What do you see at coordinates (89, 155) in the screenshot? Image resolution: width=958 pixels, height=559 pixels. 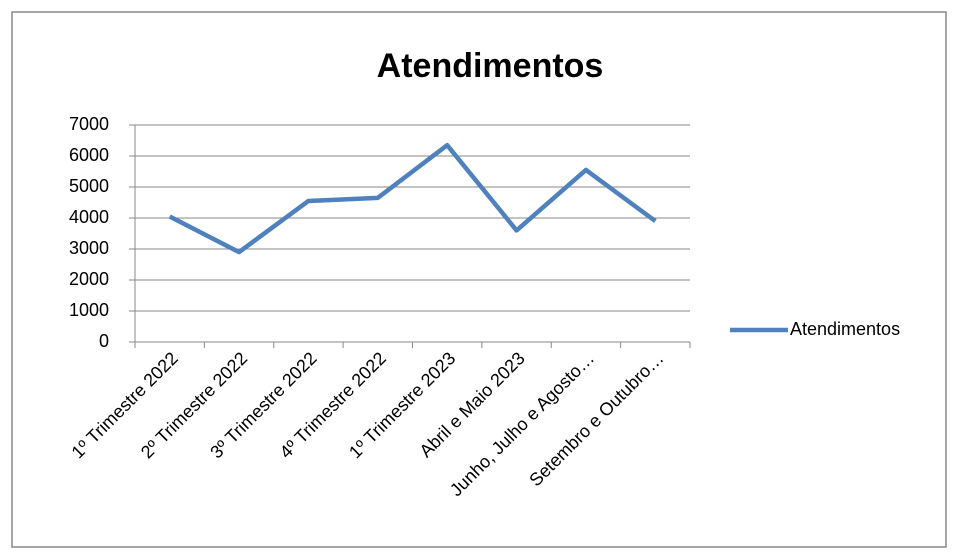 I see `y-tick-label: 6000` at bounding box center [89, 155].